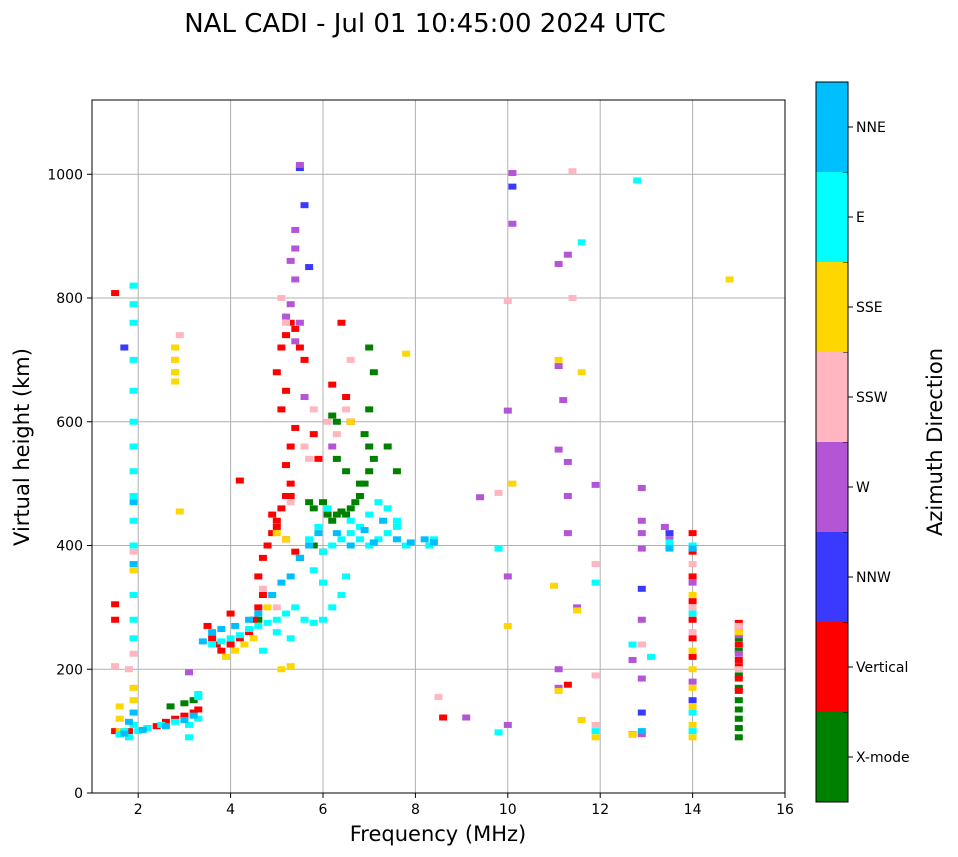 The width and height of the screenshot is (958, 857). I want to click on colorbar-label-vertical: Vertical, so click(882, 668).